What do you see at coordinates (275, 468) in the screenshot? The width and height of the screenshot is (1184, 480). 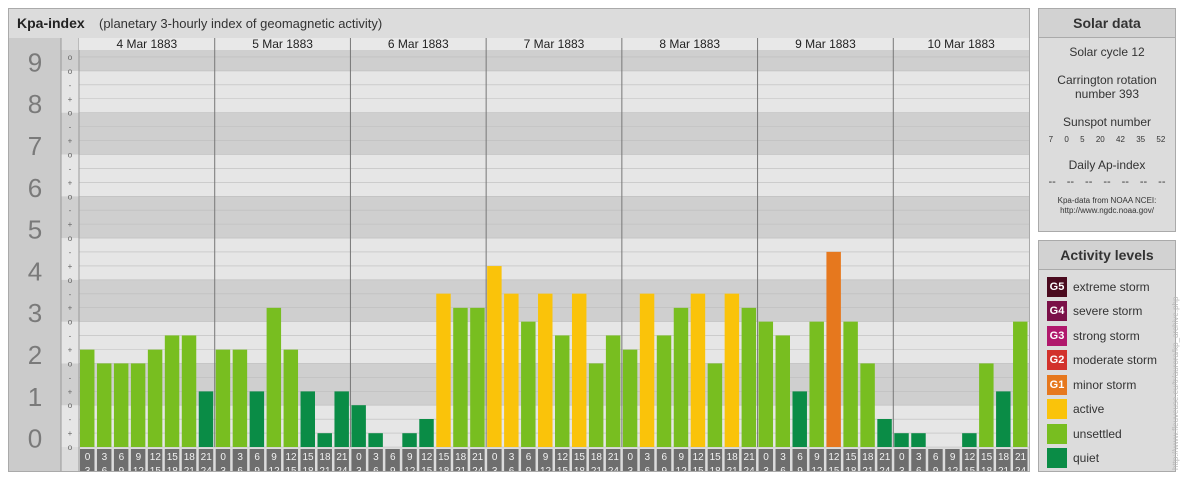 I see `time-end-label: 12` at bounding box center [275, 468].